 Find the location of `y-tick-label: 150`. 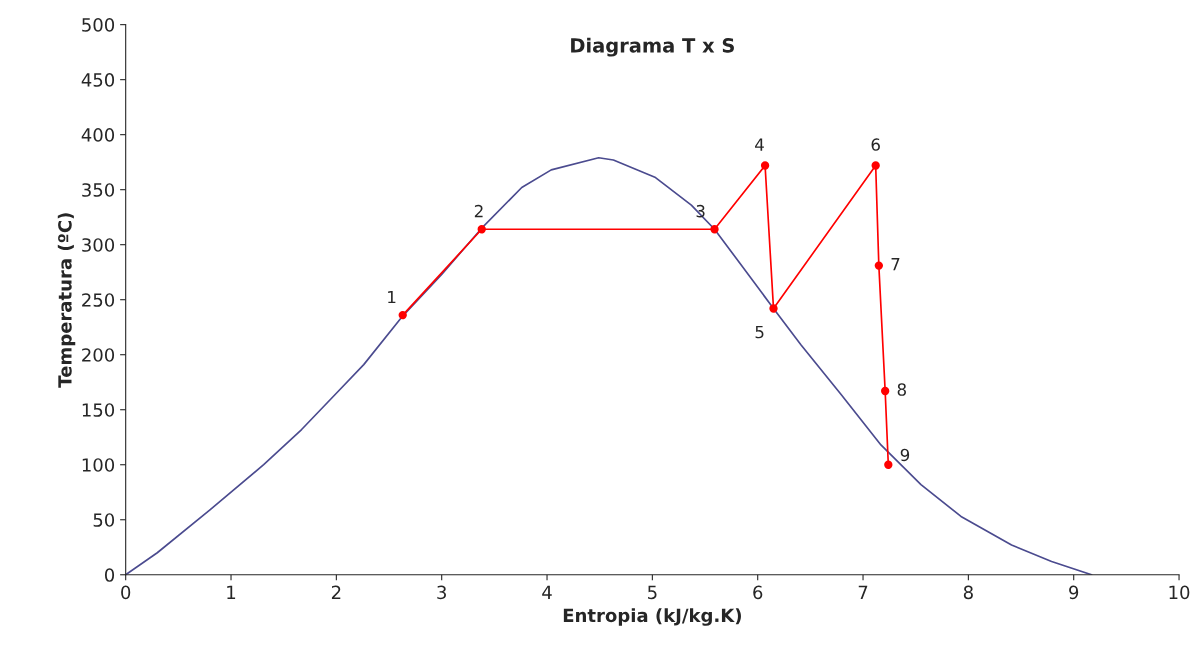

y-tick-label: 150 is located at coordinates (98, 410).